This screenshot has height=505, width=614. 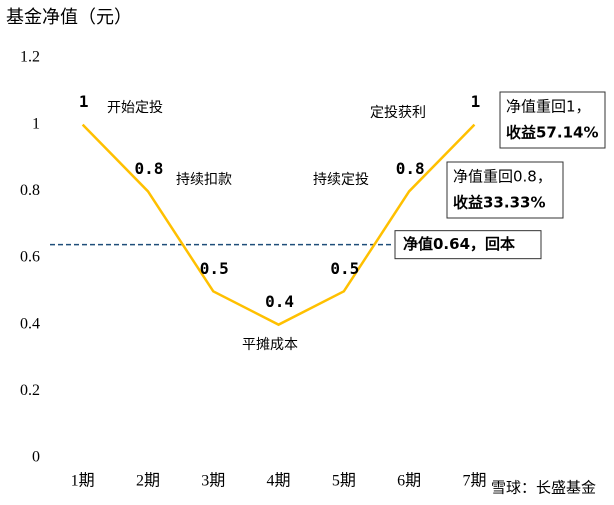 What do you see at coordinates (30, 390) in the screenshot?
I see `y-tick-label: 0.2` at bounding box center [30, 390].